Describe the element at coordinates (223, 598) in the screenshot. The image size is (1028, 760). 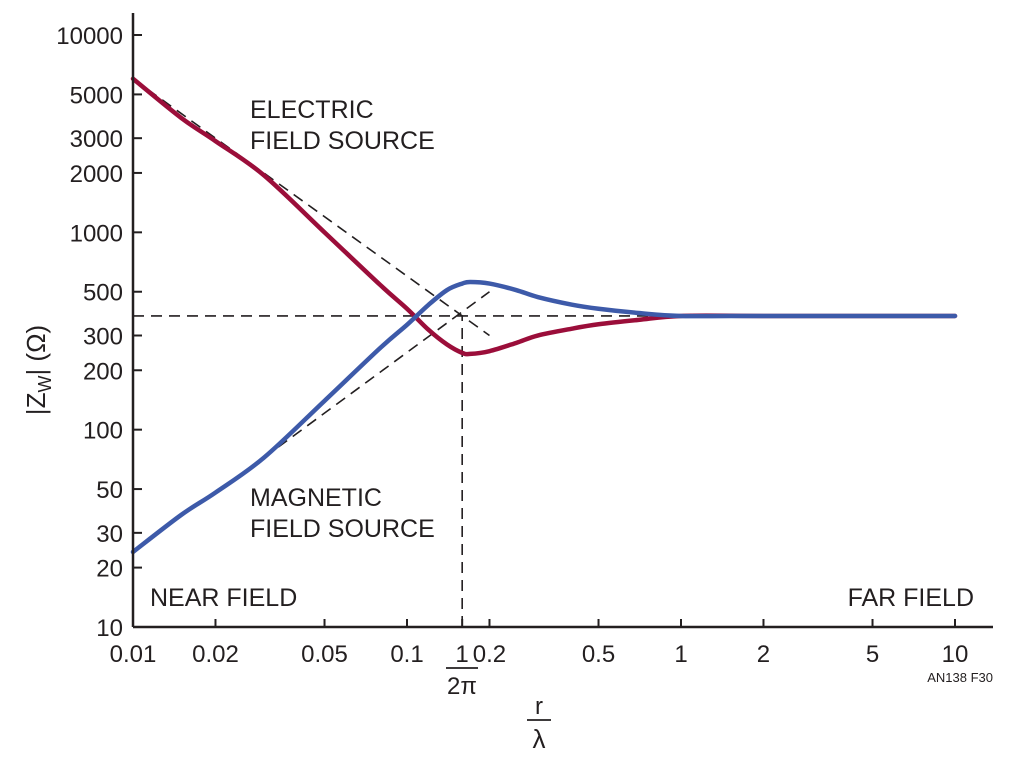
I see `annotation-near-field: NEAR FIELD` at that location.